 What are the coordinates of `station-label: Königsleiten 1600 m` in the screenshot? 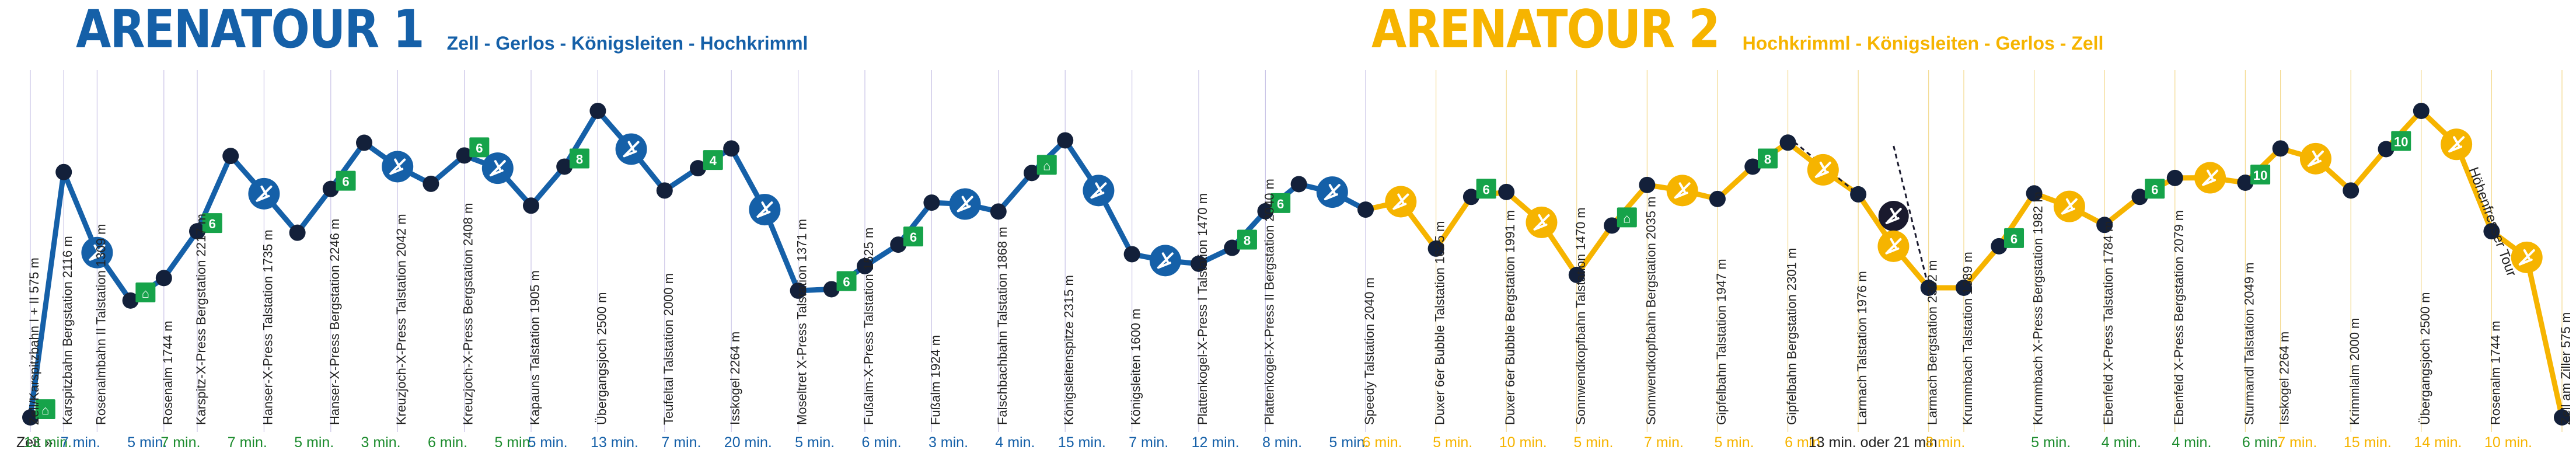 It's located at (1136, 367).